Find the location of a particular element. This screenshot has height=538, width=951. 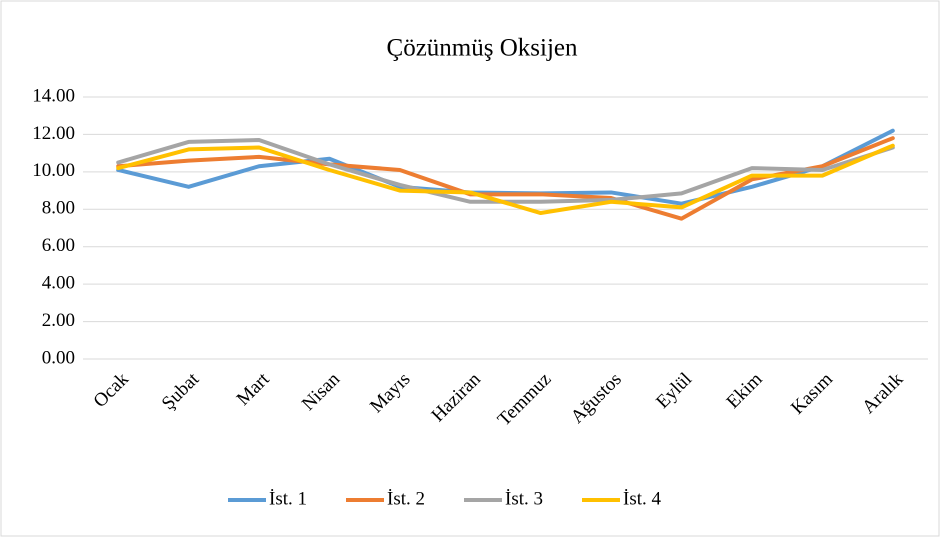

y-tick-label: 10.00 is located at coordinates (53, 170).